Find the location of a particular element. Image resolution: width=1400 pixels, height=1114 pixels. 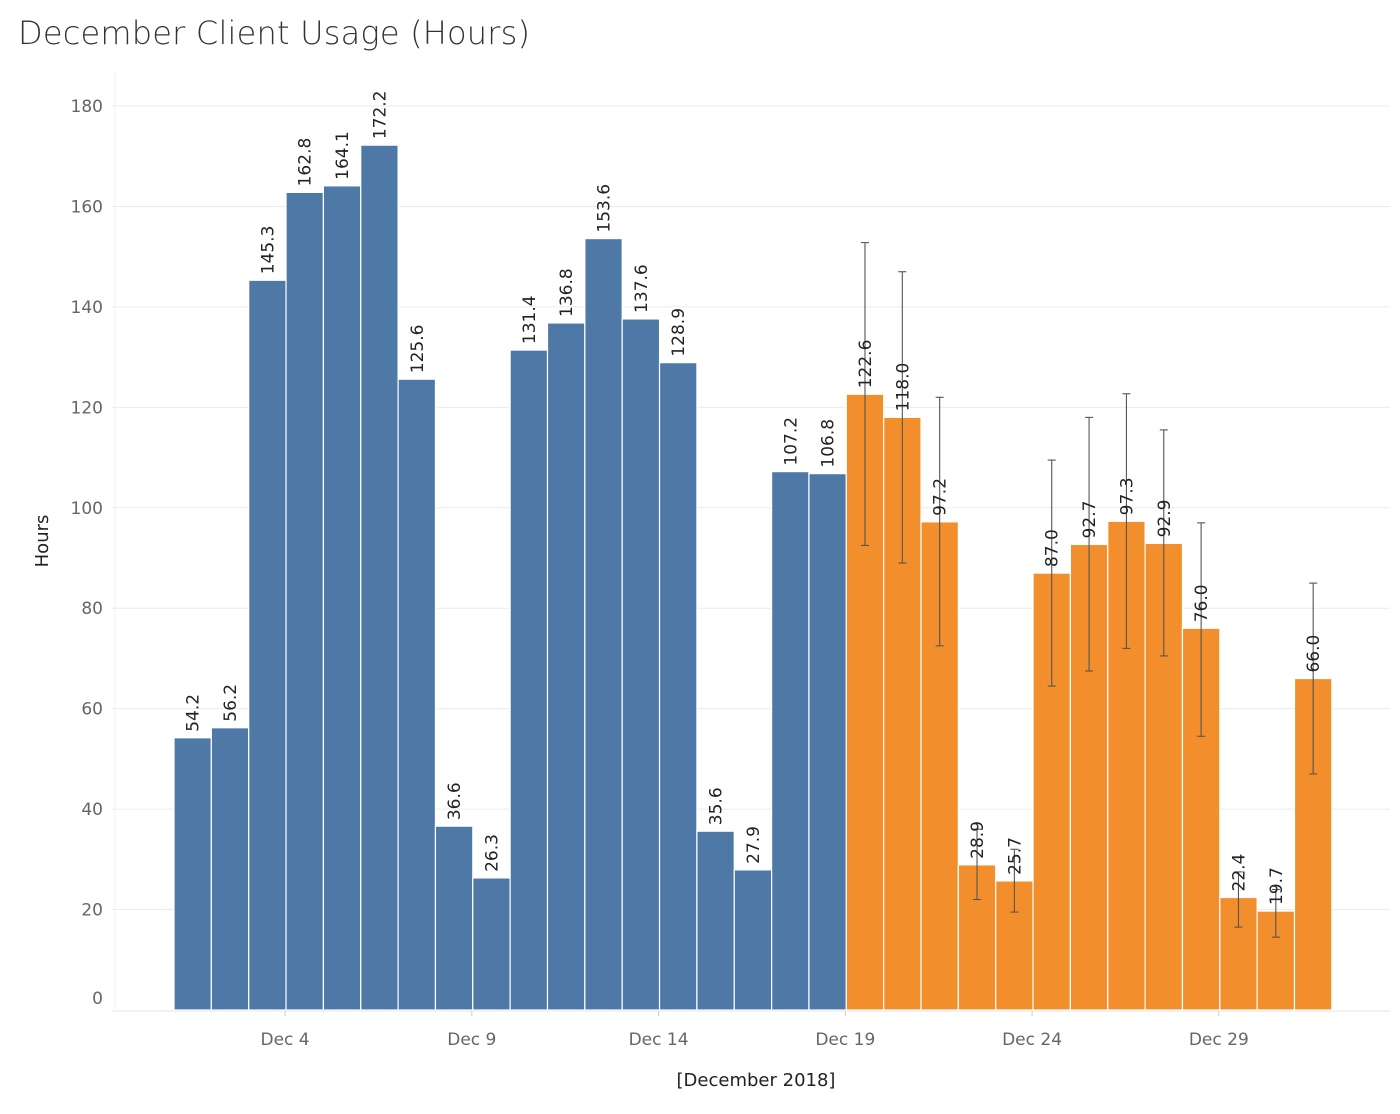

data-label-dec-3: 145.3 is located at coordinates (268, 250).